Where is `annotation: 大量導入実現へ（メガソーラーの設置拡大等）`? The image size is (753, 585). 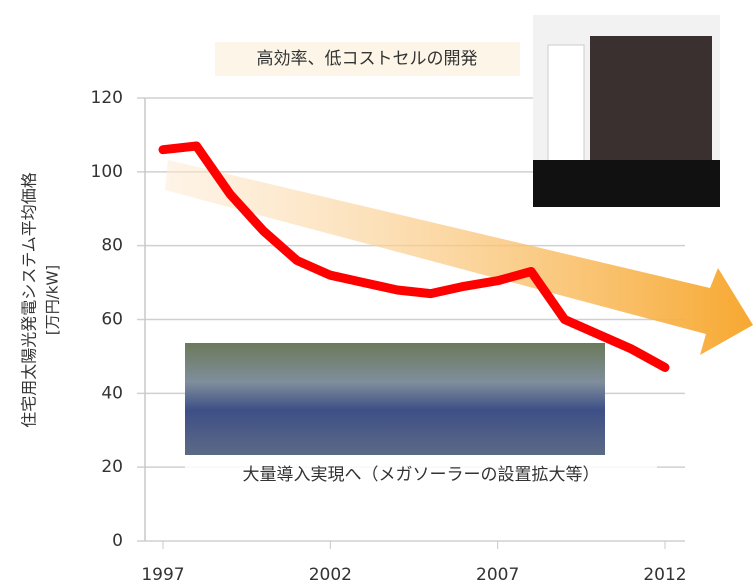
annotation: 大量導入実現へ（メガソーラーの設置拡大等） is located at coordinates (421, 475).